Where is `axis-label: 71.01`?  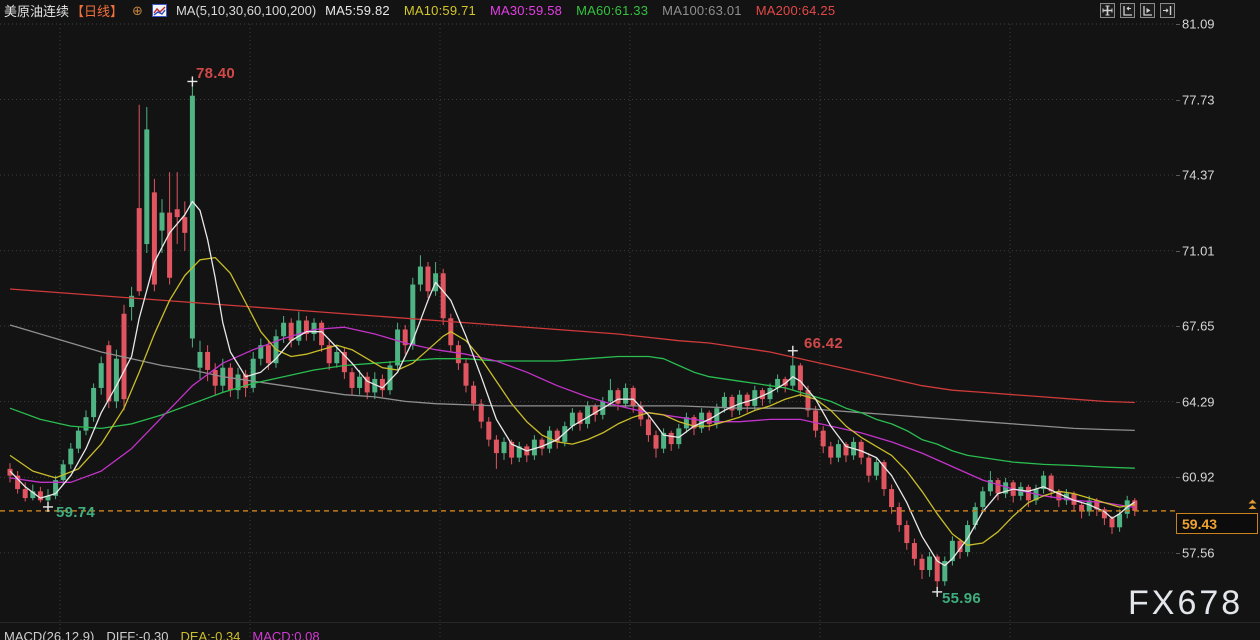 axis-label: 71.01 is located at coordinates (1198, 251).